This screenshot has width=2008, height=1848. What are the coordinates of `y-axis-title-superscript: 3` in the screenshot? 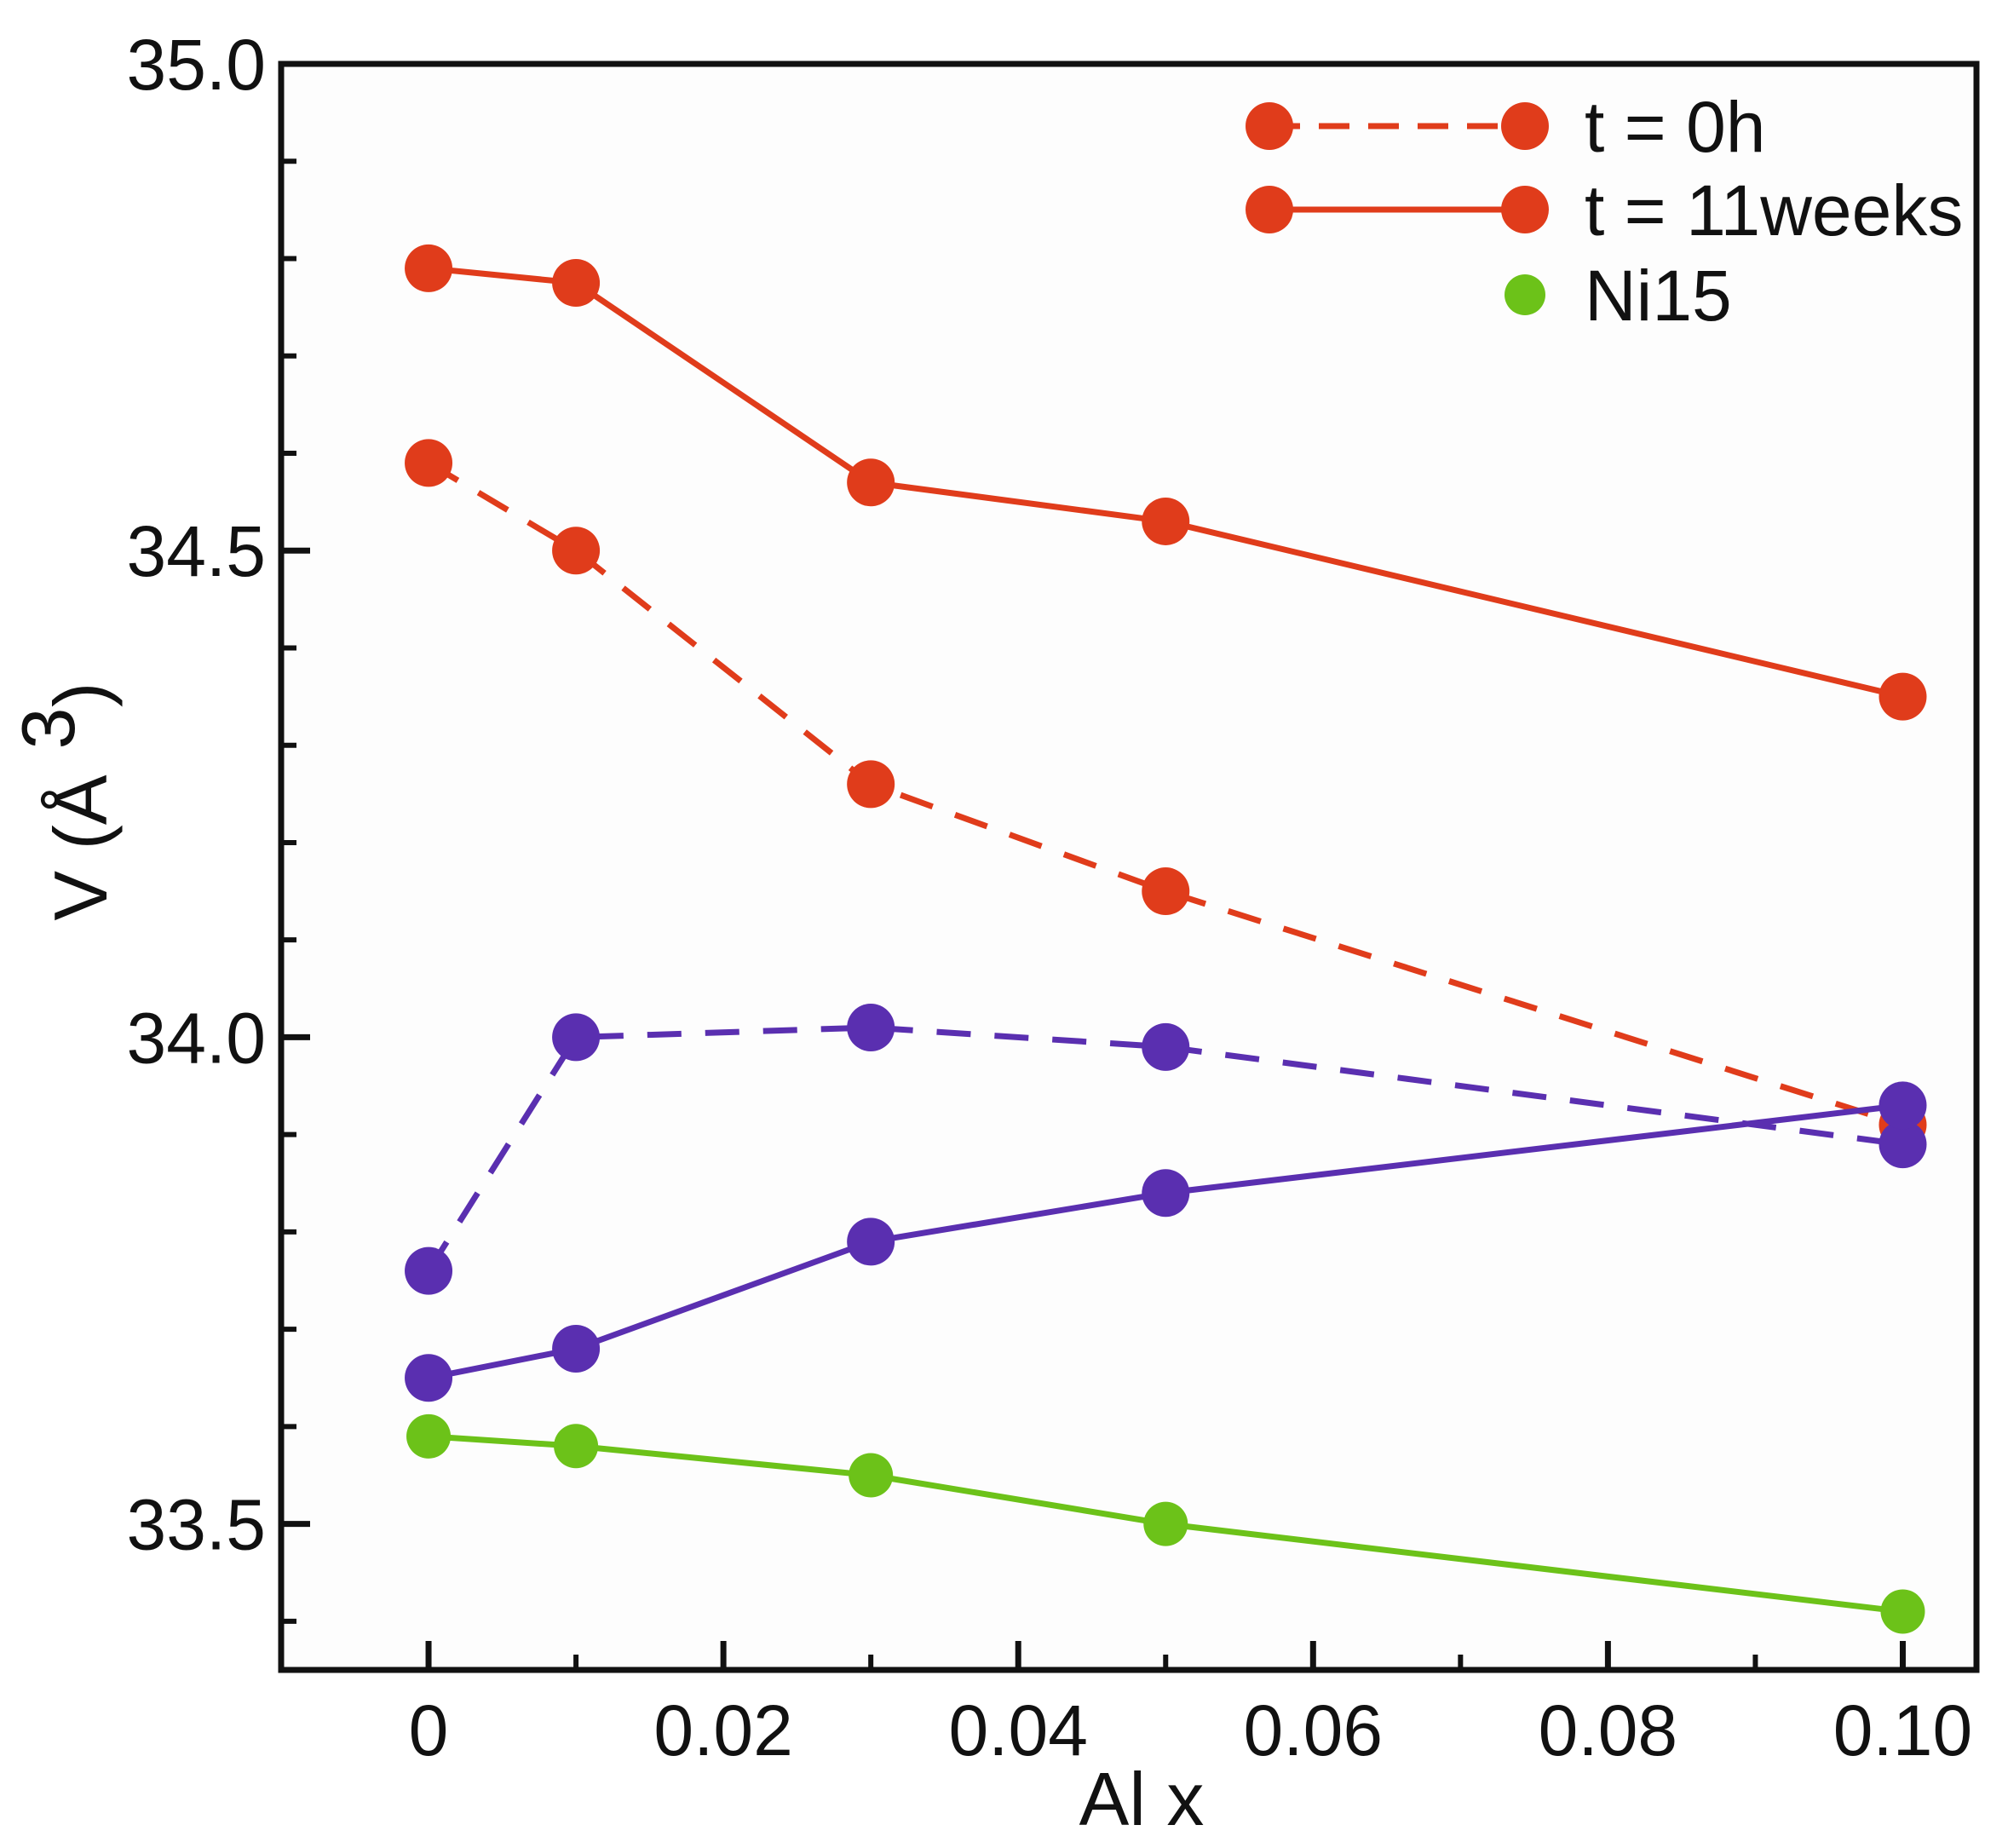 It's located at (48, 729).